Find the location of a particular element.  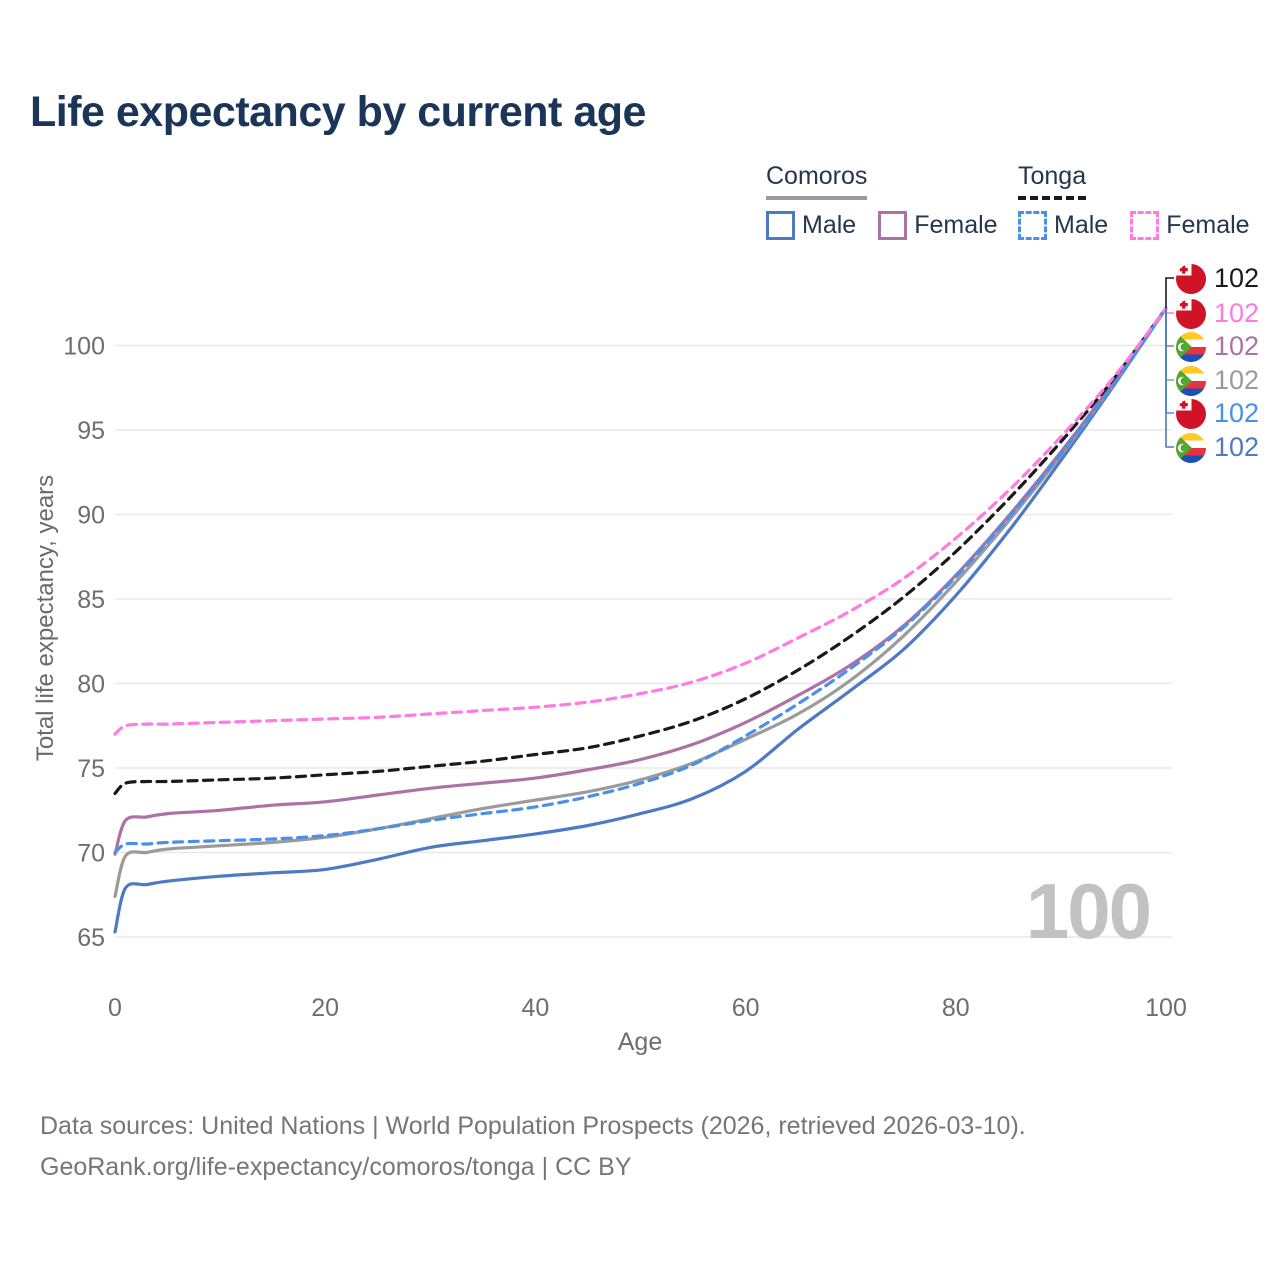

comoros-female-swatch is located at coordinates (893, 225).